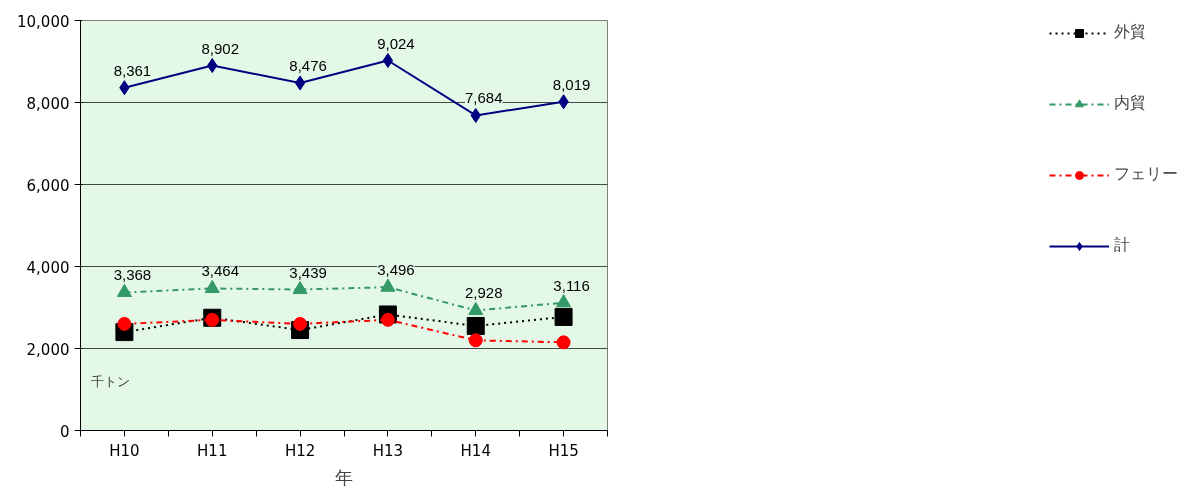 The width and height of the screenshot is (1193, 500). Describe the element at coordinates (475, 450) in the screenshot. I see `x-tick-label: H14` at that location.